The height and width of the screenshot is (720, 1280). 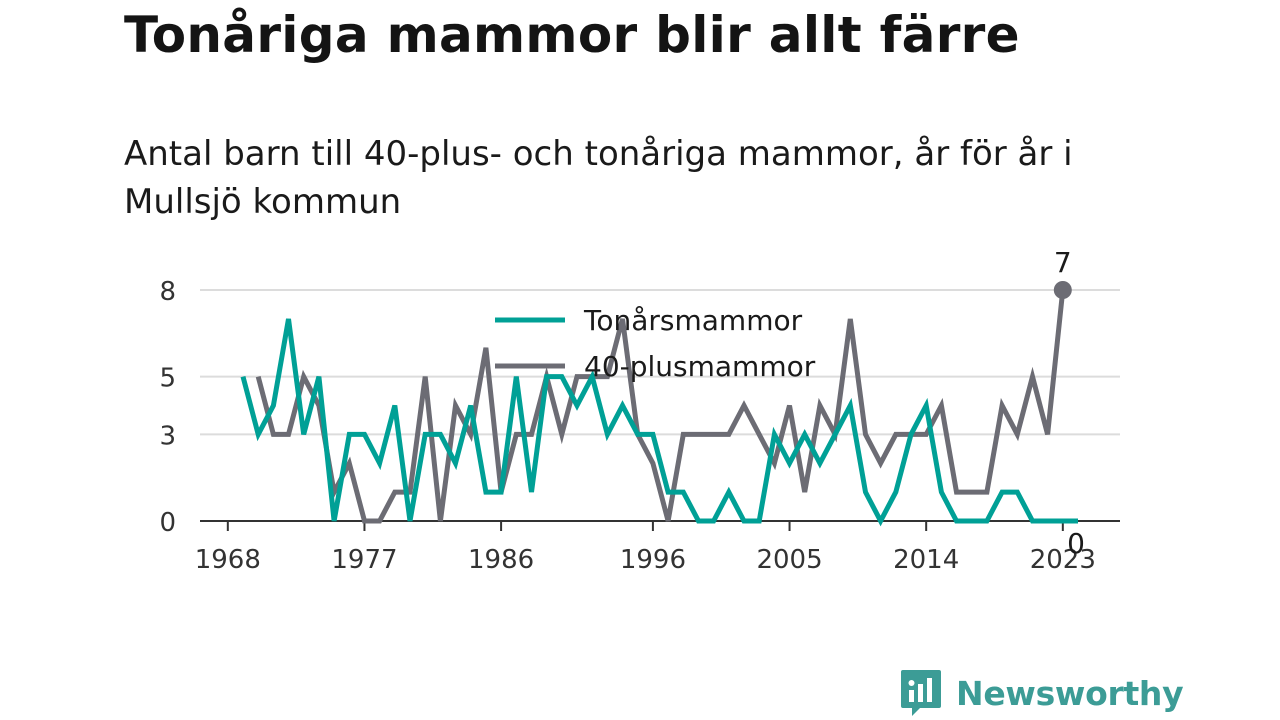 What do you see at coordinates (167, 407) in the screenshot?
I see `y-axis-ticks: 0 3 5 8` at bounding box center [167, 407].